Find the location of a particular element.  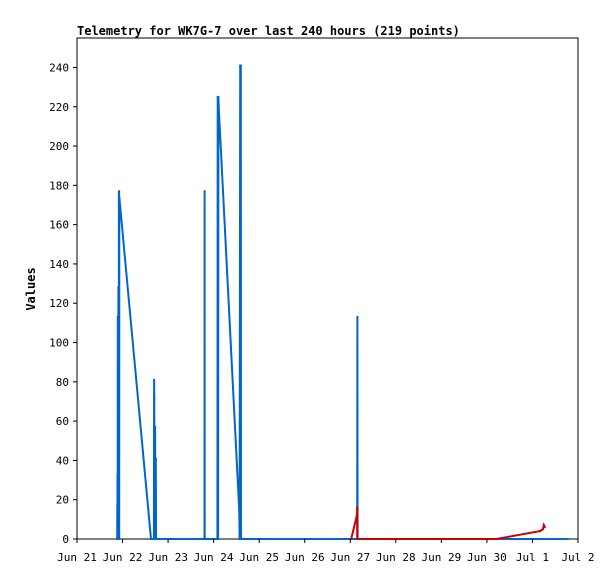

y-tick-label: 180 is located at coordinates (59, 185).